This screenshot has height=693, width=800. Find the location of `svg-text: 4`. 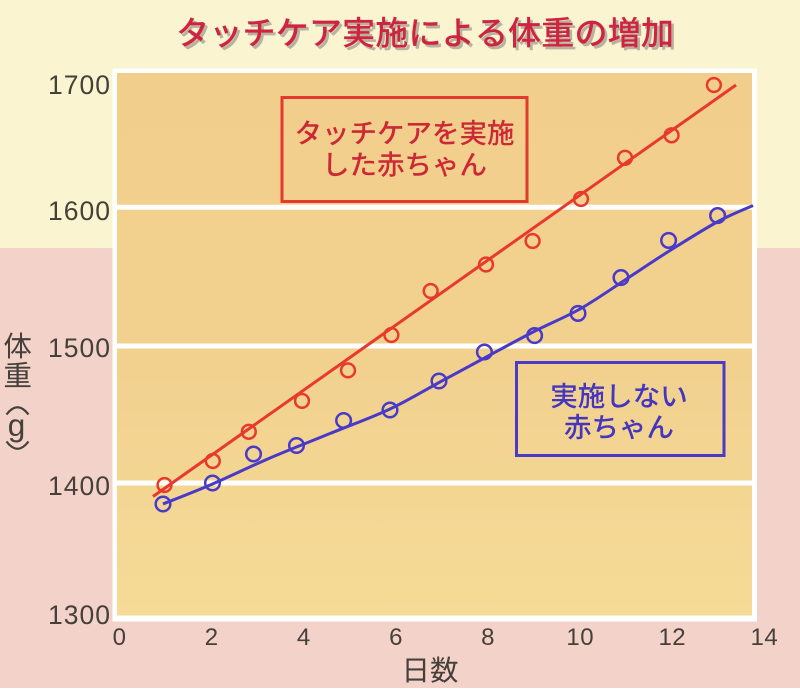

svg-text: 4 is located at coordinates (304, 637).